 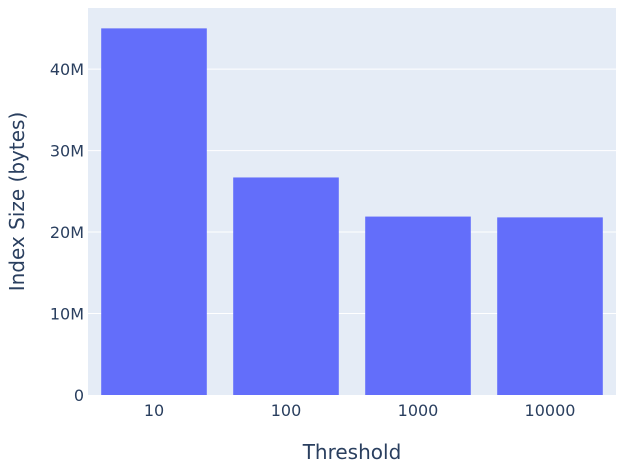 I want to click on y-tick-label: 10M, so click(x=67, y=314).